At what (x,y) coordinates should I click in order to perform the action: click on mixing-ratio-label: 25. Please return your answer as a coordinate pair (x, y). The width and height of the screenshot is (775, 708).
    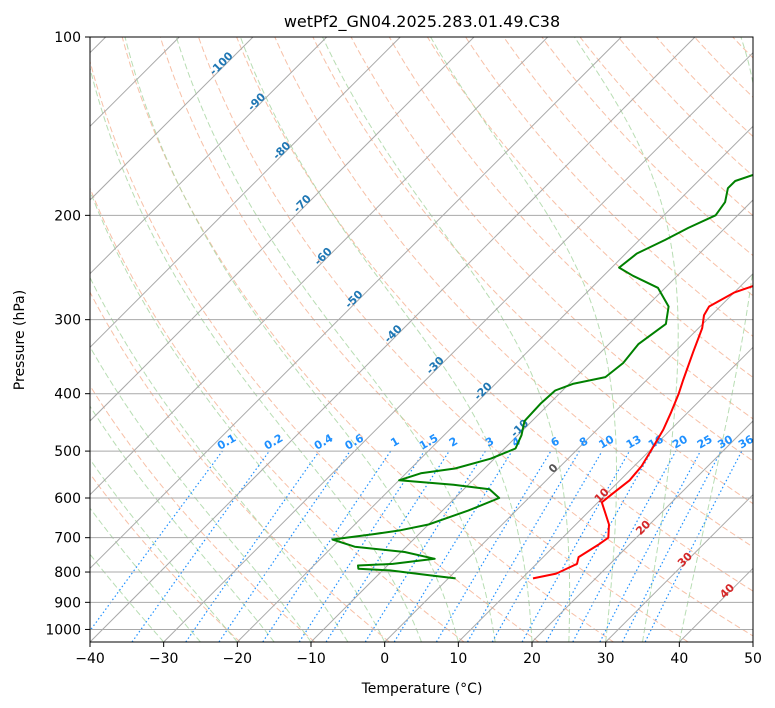
    Looking at the image, I should click on (705, 442).